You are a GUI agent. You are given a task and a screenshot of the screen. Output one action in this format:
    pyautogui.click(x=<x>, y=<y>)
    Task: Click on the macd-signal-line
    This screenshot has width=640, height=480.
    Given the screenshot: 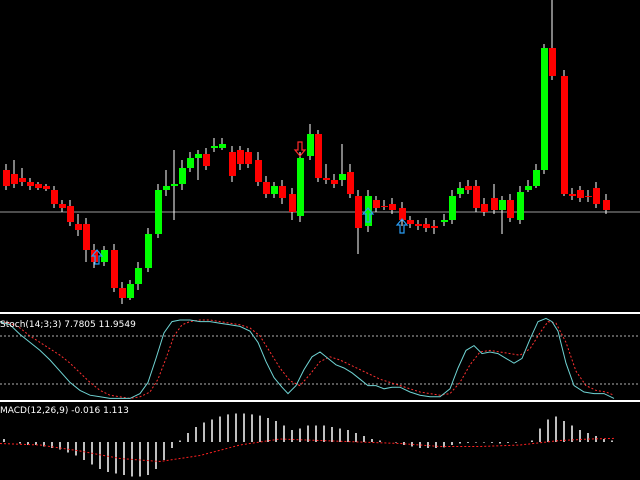 What is the action you would take?
    pyautogui.click(x=307, y=450)
    